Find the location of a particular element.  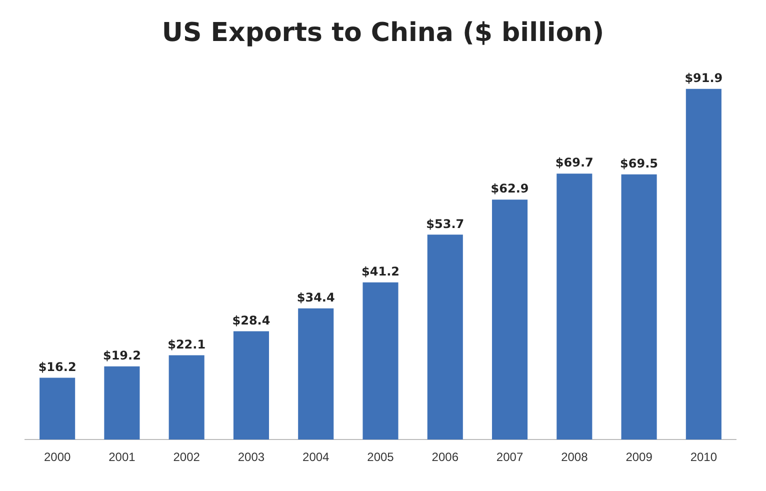

x-tick-label: 2009 is located at coordinates (639, 457).